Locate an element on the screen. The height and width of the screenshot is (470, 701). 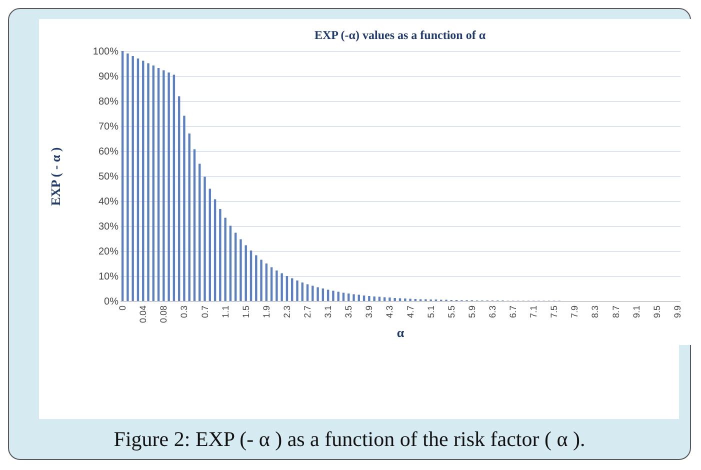
x-tick-label: 0.7 is located at coordinates (205, 312).